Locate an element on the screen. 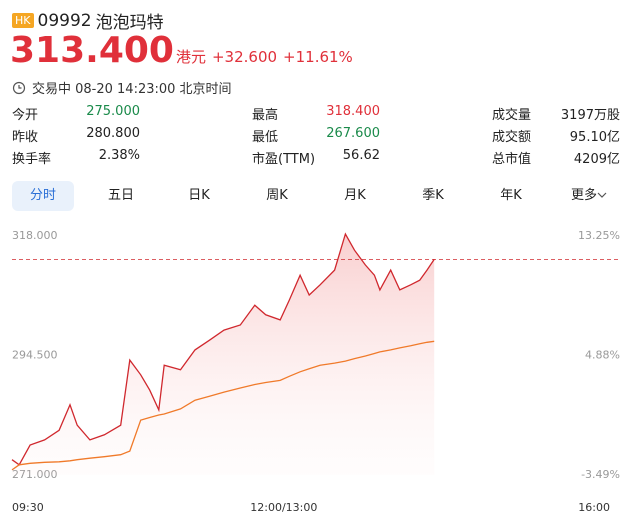  stat: 市盈(TTM) 56.62 is located at coordinates (316, 157).